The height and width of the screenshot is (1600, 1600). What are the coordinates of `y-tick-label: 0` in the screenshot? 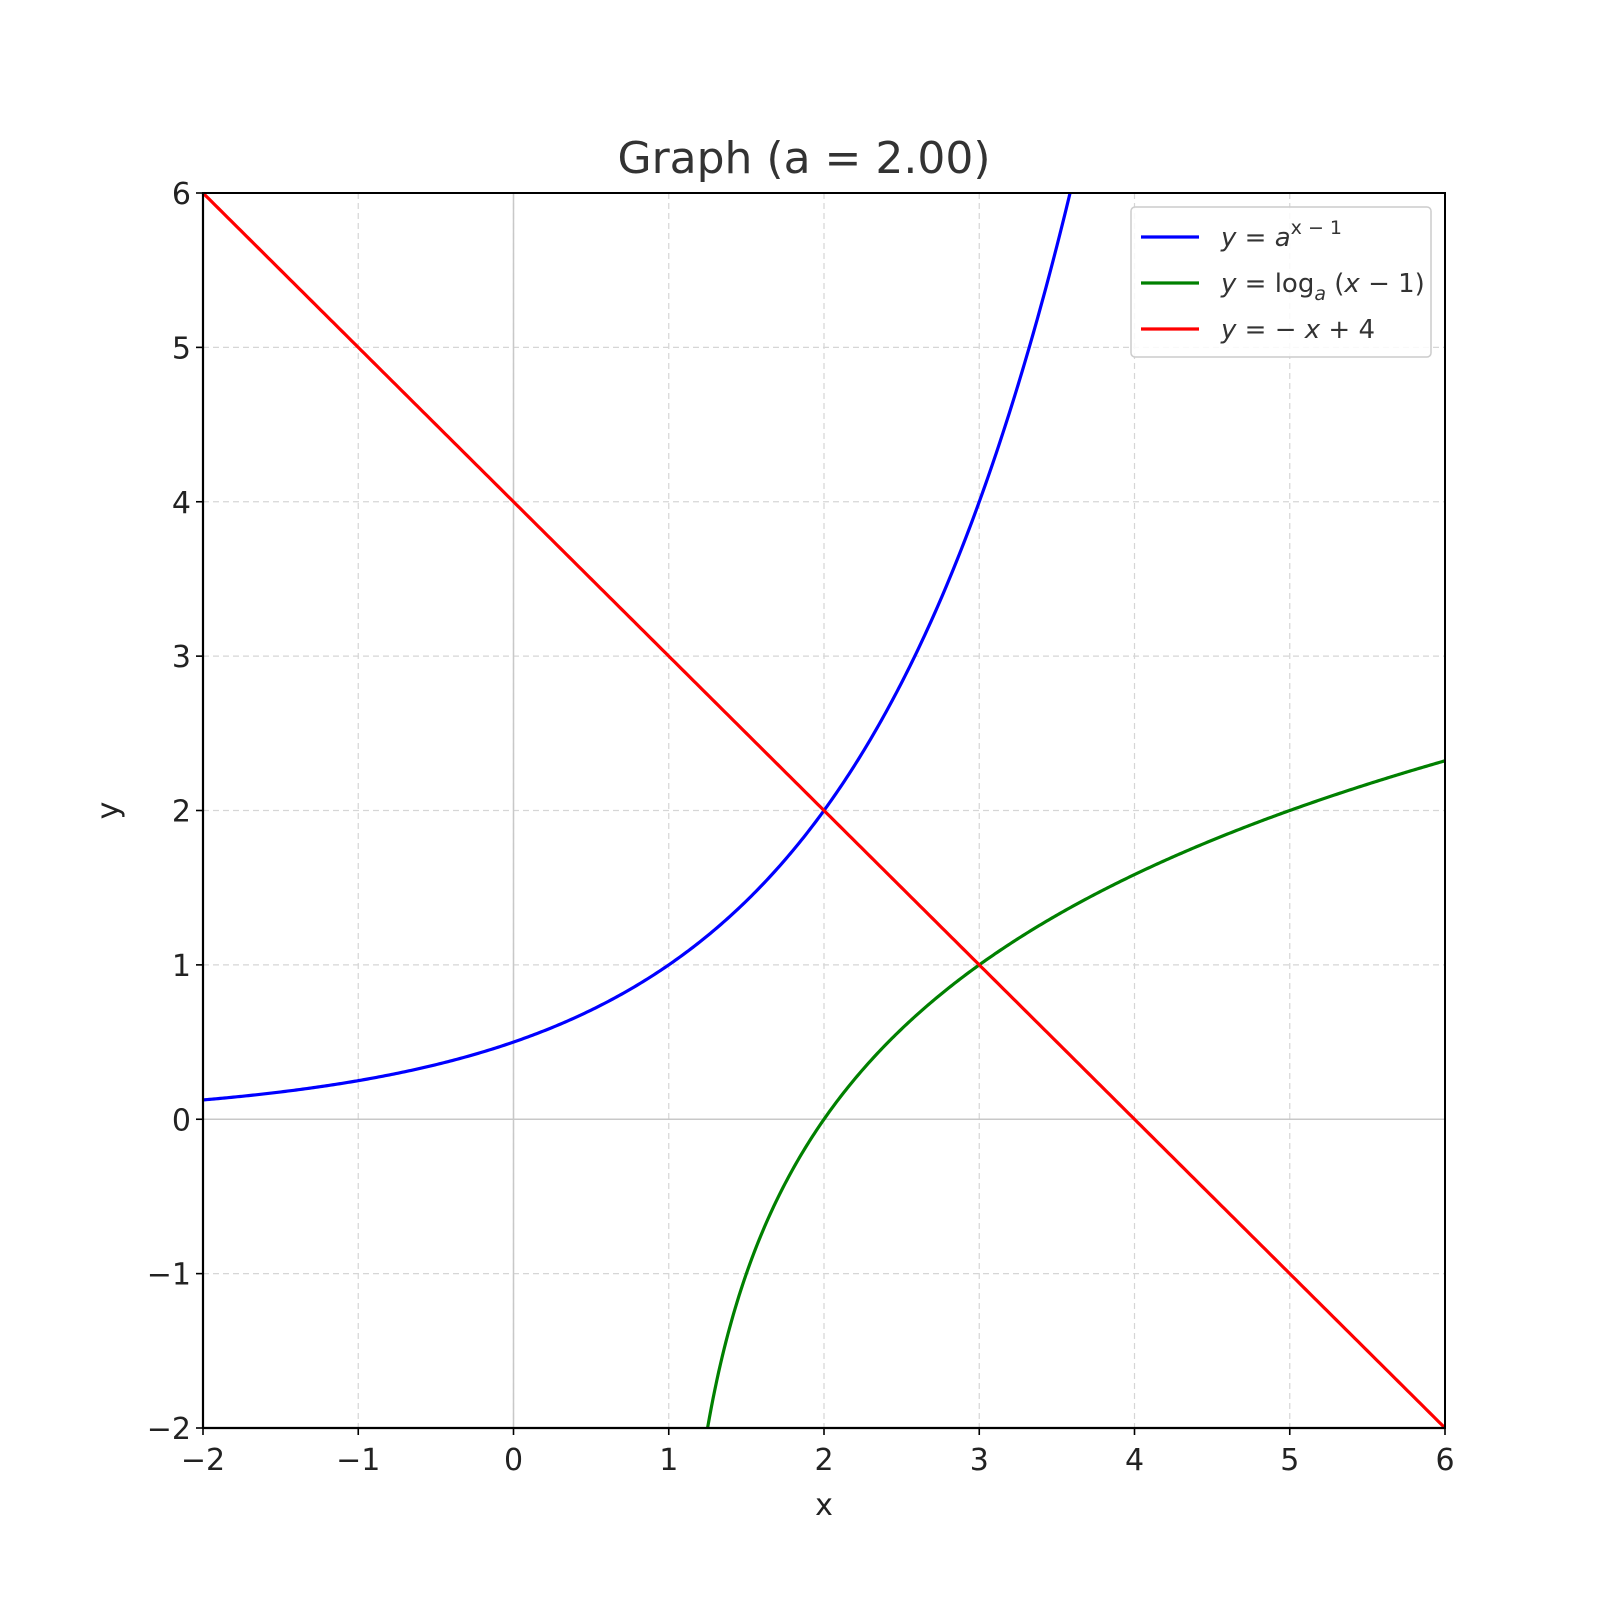 It's located at (181, 1120).